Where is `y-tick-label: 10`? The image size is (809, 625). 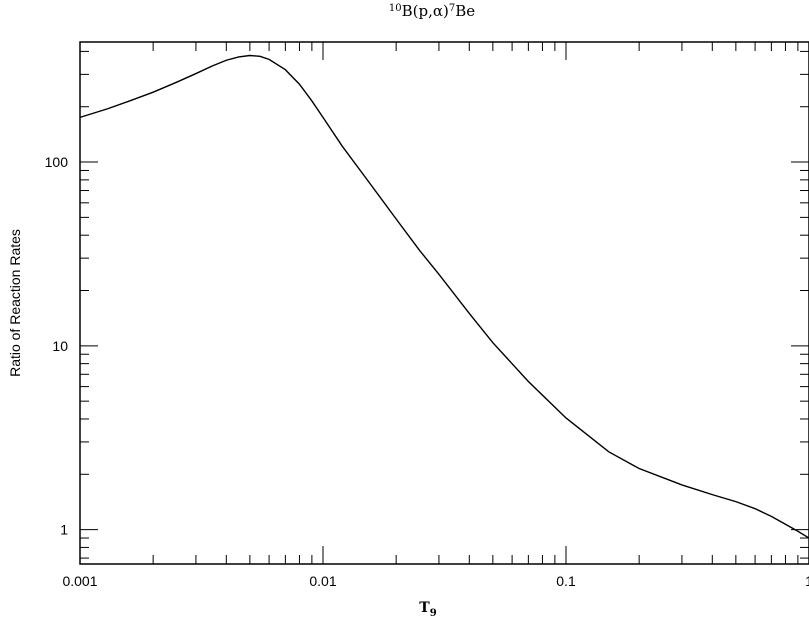 y-tick-label: 10 is located at coordinates (60, 346).